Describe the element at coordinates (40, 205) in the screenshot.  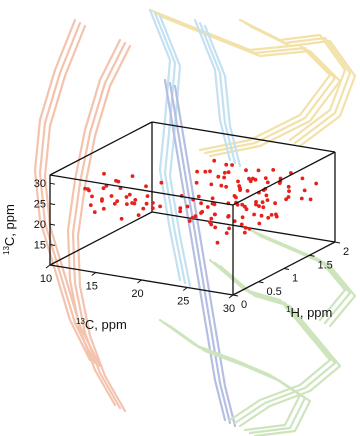
I see `z-tick-label: 25` at that location.